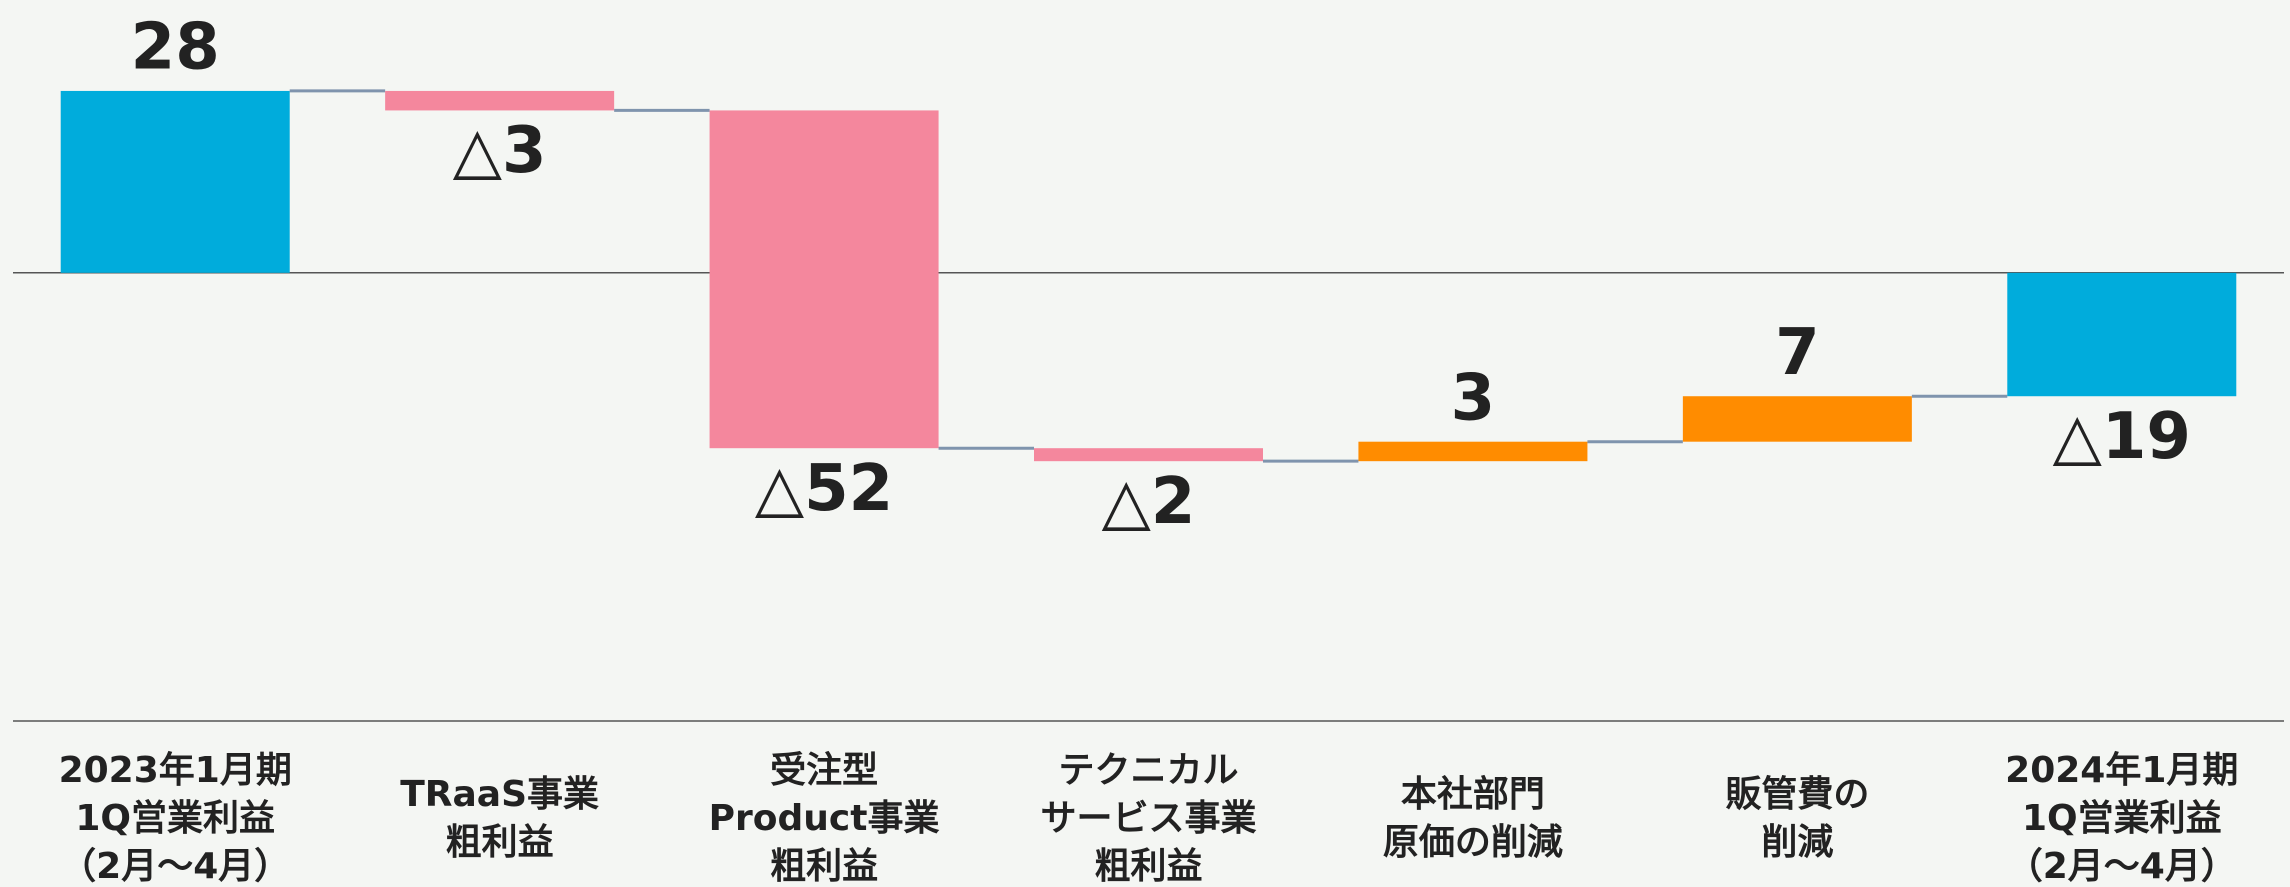 This screenshot has height=887, width=2290. Describe the element at coordinates (500, 151) in the screenshot. I see `value-label: △3` at that location.